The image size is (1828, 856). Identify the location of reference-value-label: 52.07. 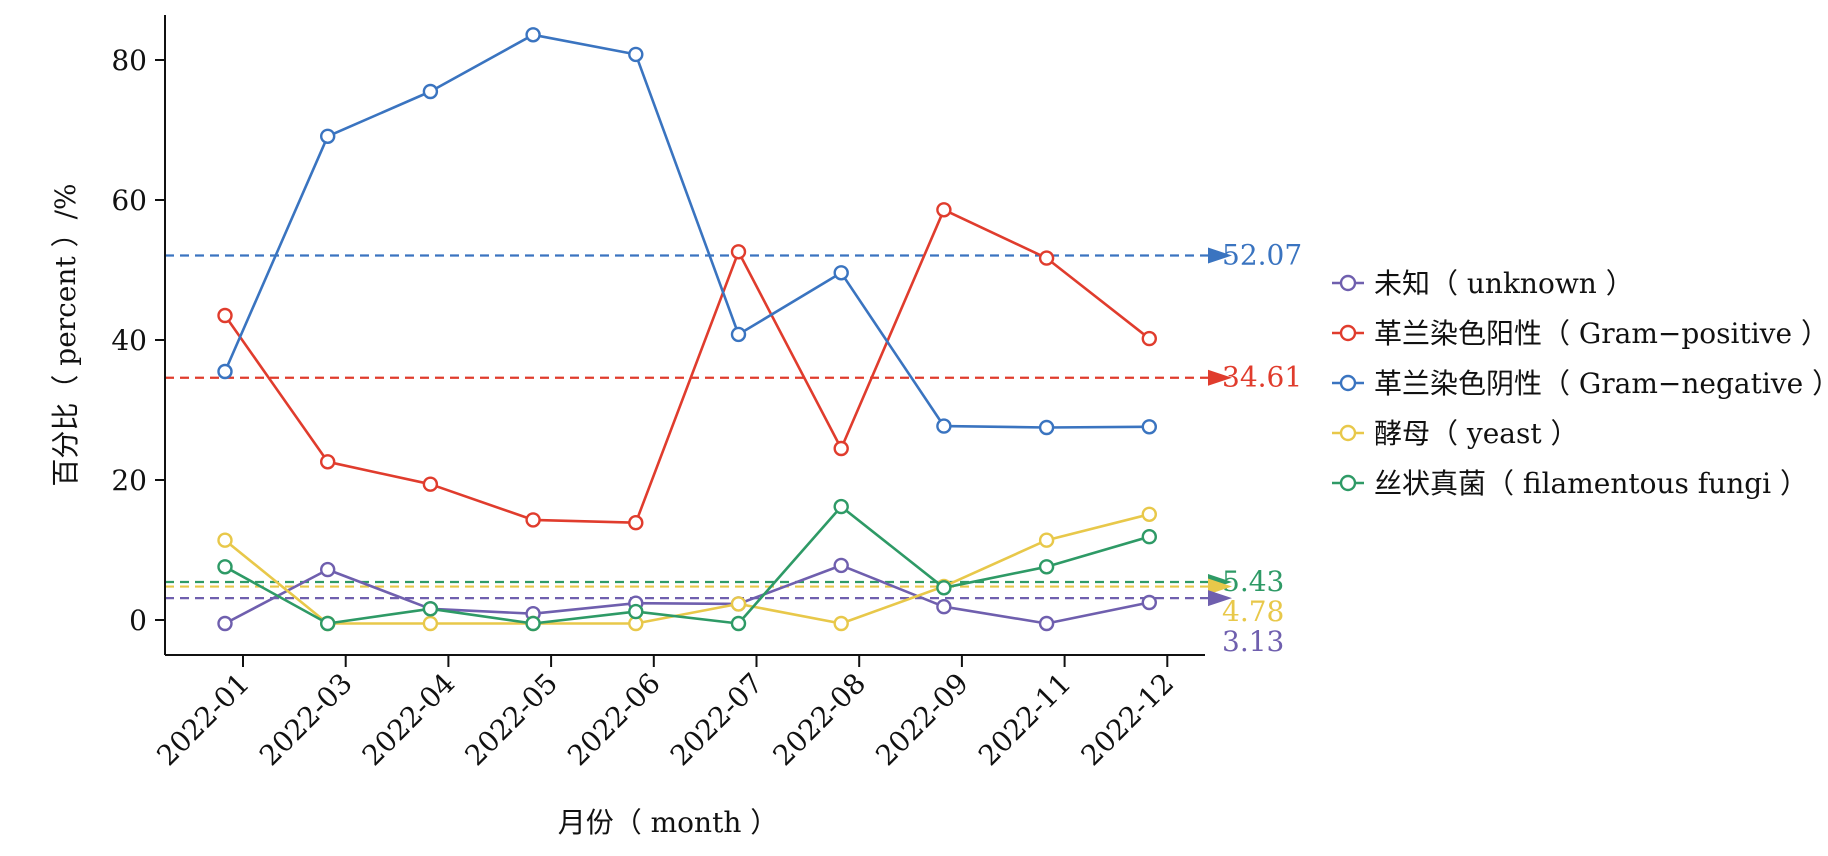
(1262, 255).